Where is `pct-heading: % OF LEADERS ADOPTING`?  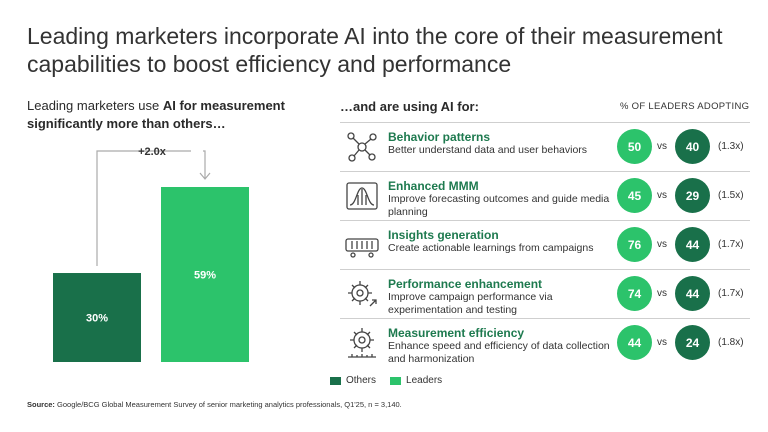
pct-heading: % OF LEADERS ADOPTING is located at coordinates (685, 106).